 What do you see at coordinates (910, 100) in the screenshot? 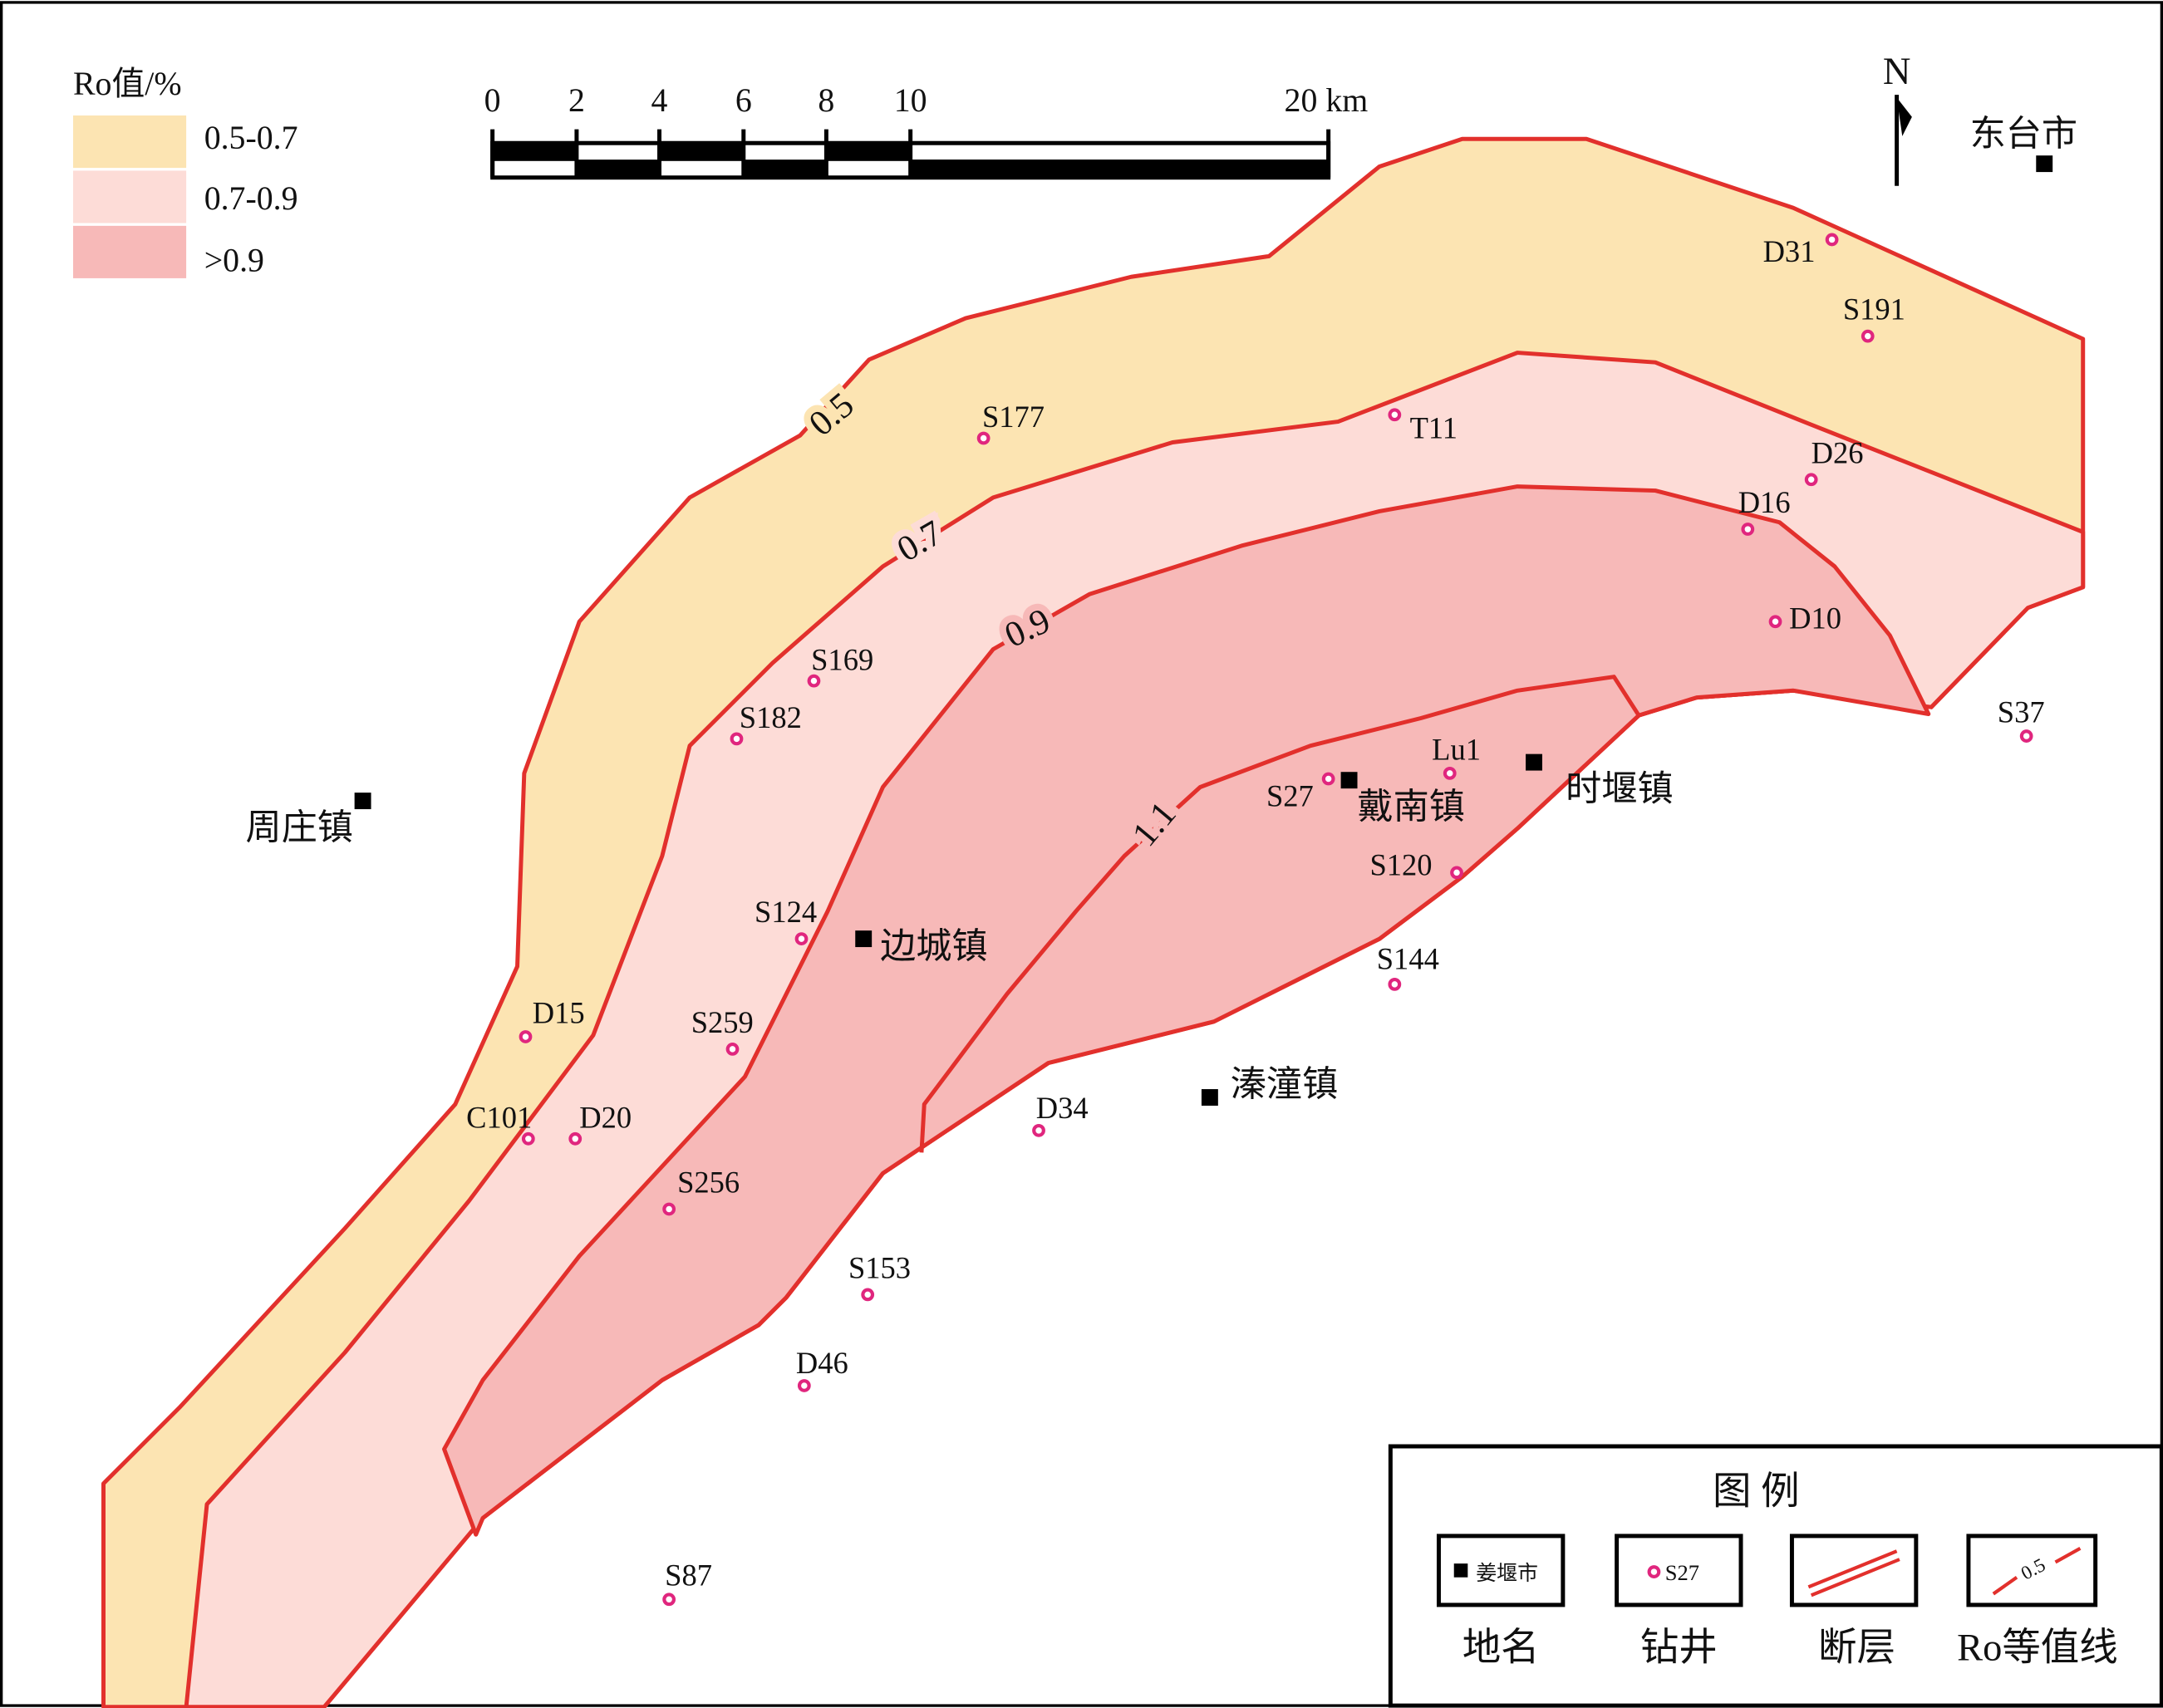
I see `scale-label: 10` at bounding box center [910, 100].